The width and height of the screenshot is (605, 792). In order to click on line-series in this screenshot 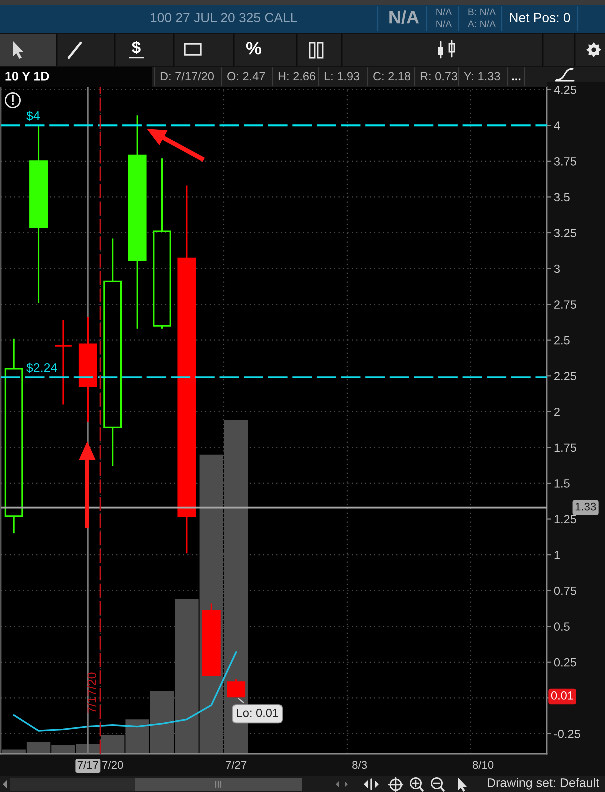, I will do `click(125, 692)`.